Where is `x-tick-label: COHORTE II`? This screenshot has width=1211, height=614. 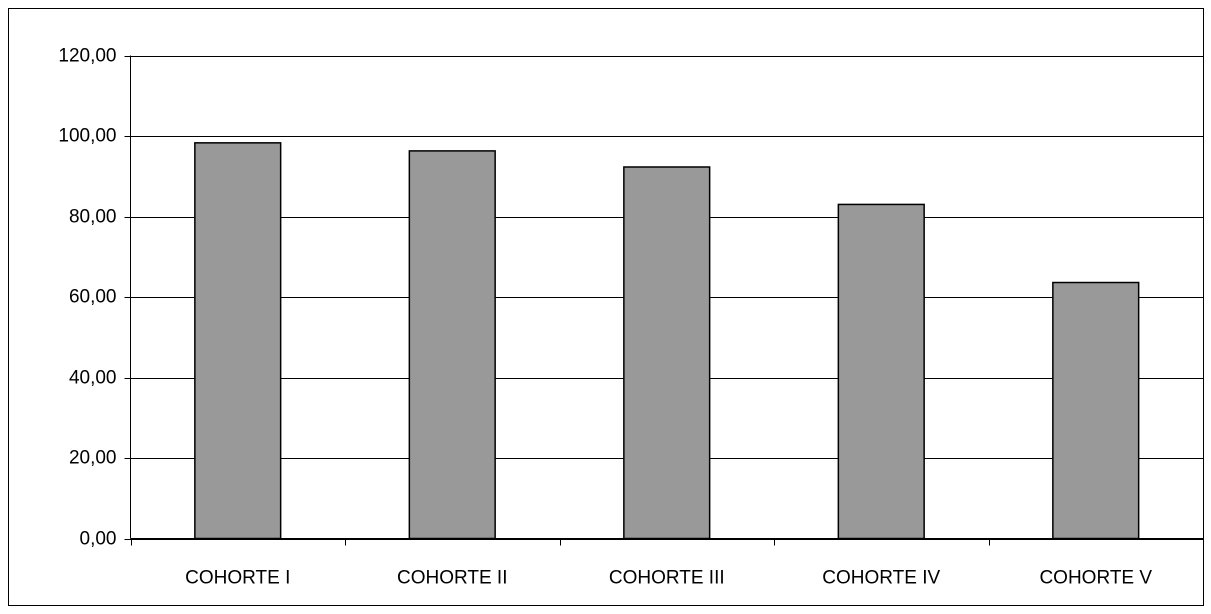 x-tick-label: COHORTE II is located at coordinates (452, 578).